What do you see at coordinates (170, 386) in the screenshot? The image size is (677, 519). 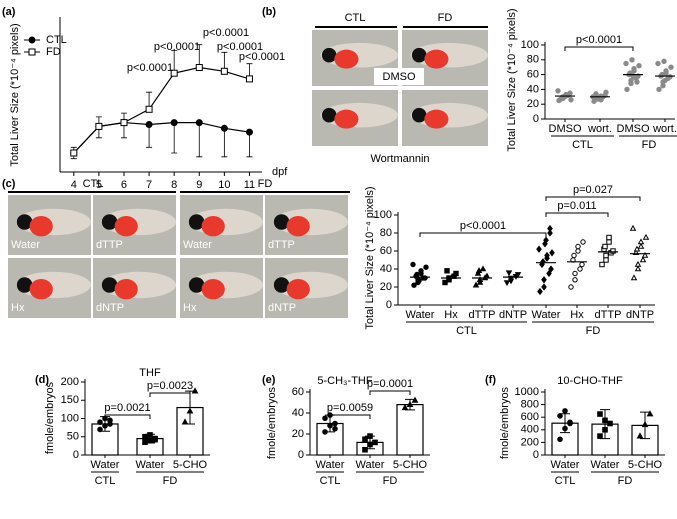 I see `annotation: p=0.0023` at bounding box center [170, 386].